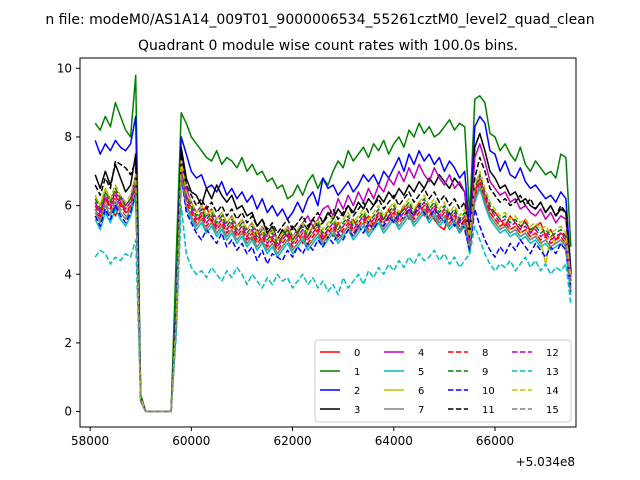 The image size is (640, 480). I want to click on legend-label-7: 7, so click(421, 410).